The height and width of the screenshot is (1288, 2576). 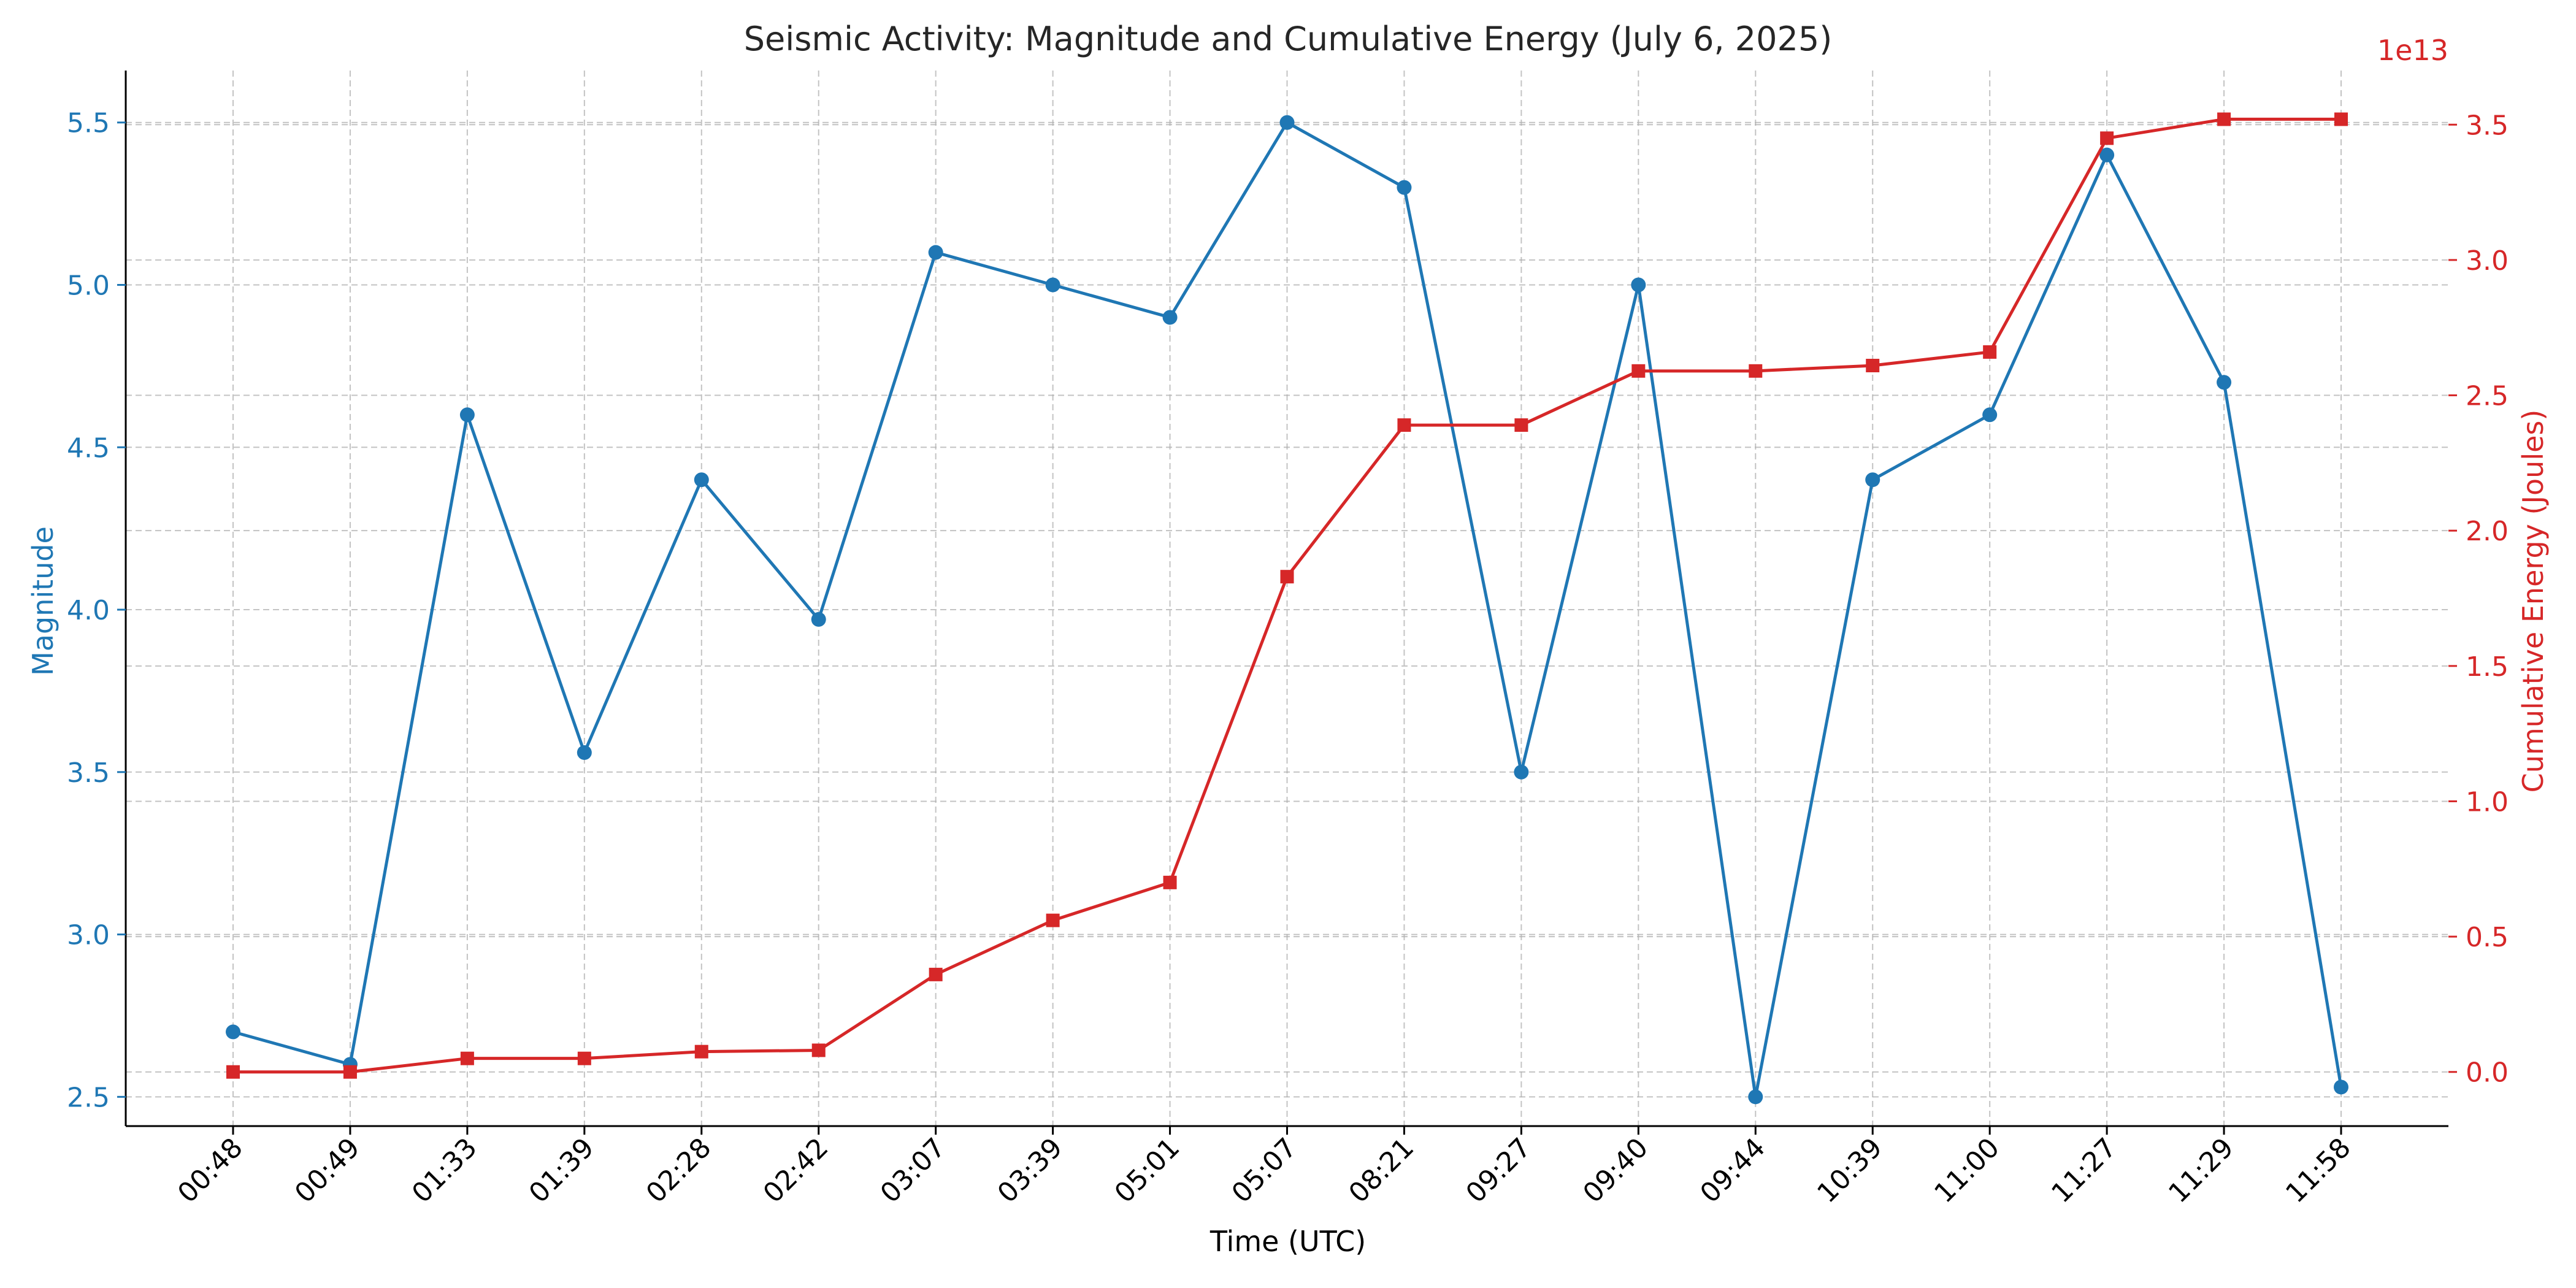 What do you see at coordinates (1287, 1241) in the screenshot?
I see `x-axis-label: Time (UTC)` at bounding box center [1287, 1241].